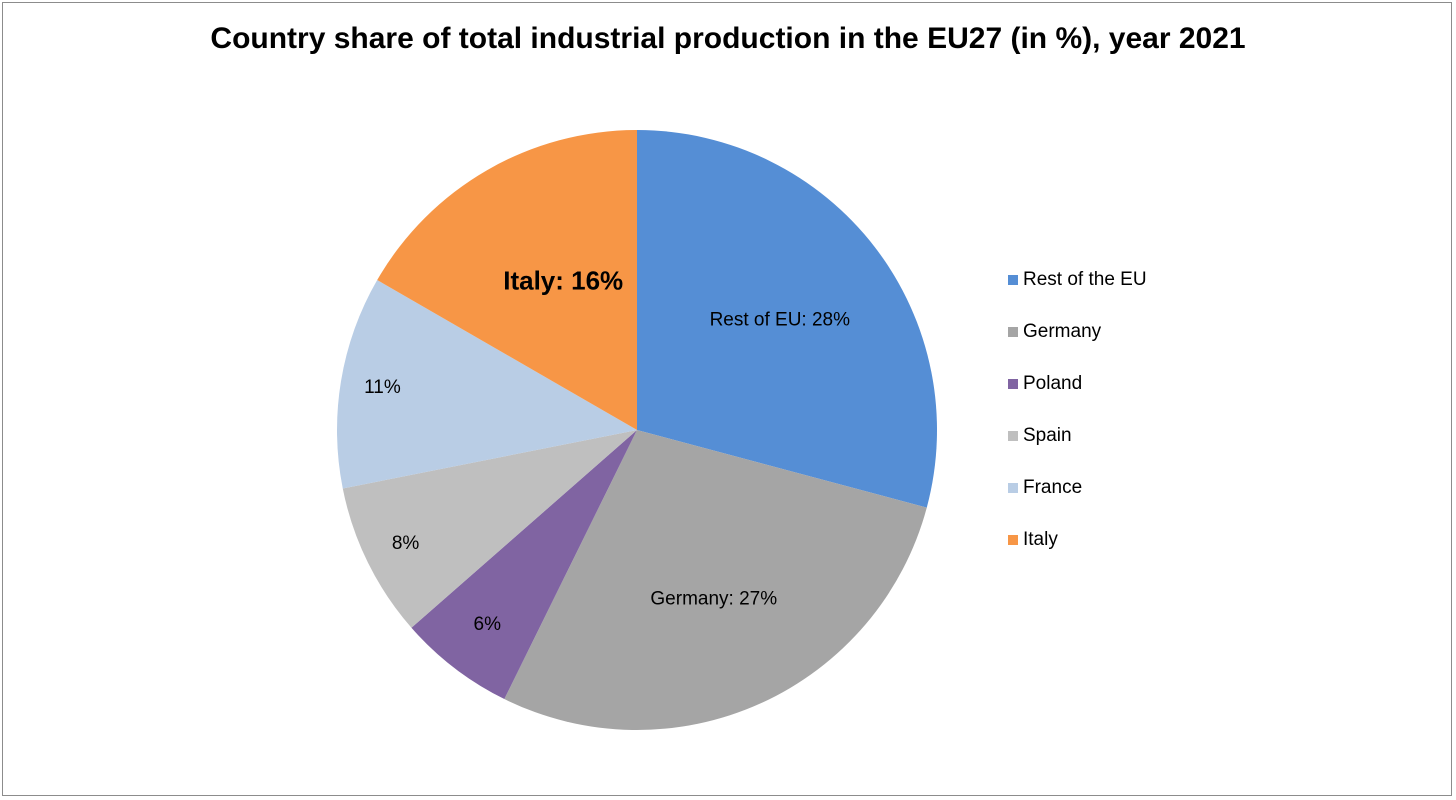  I want to click on pie-slice-poland, so click(524, 565).